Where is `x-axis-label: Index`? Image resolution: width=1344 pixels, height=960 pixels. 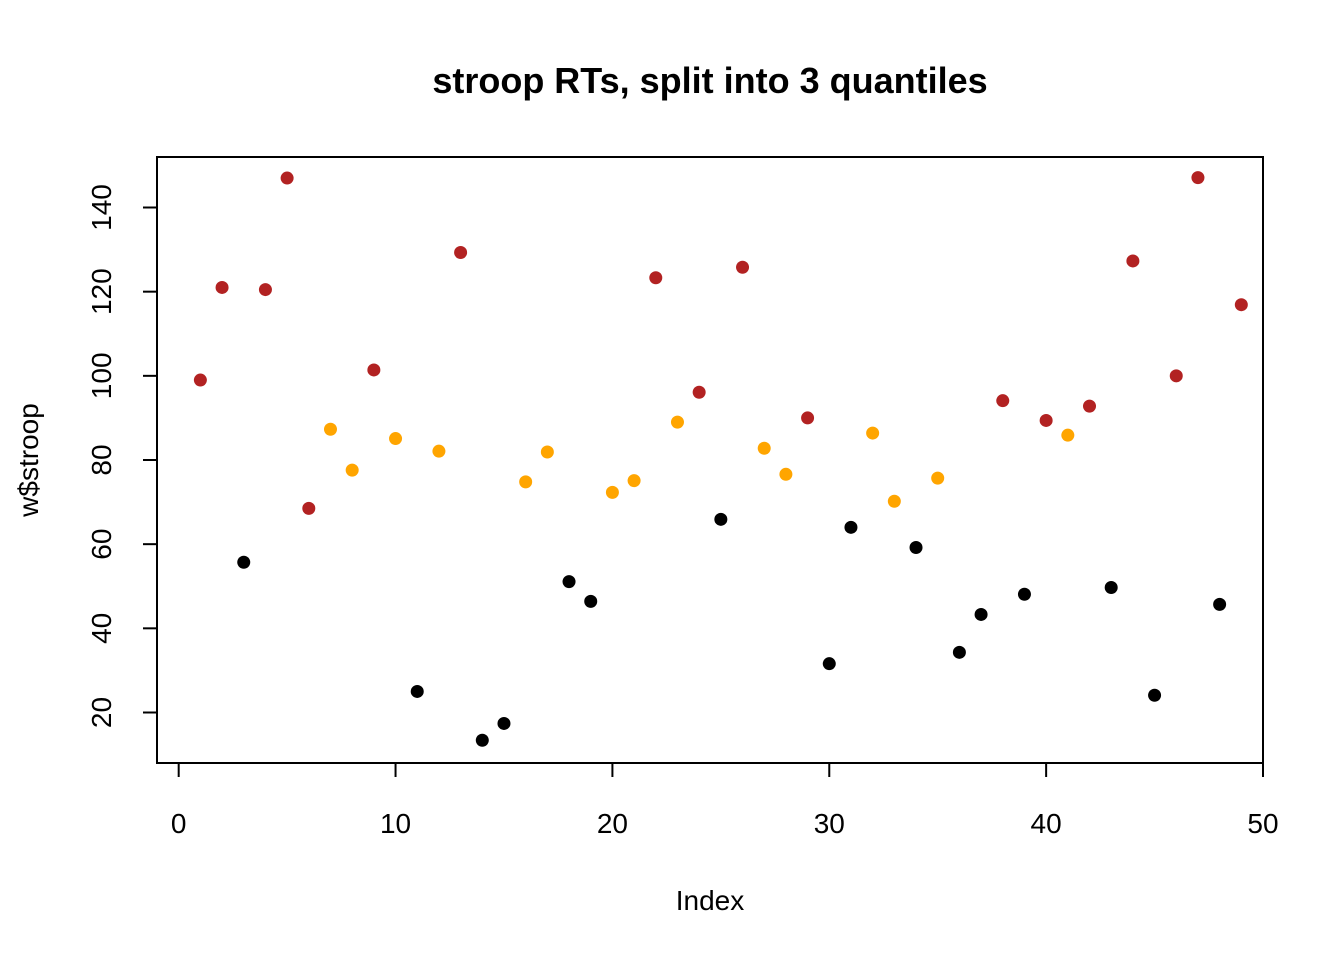
x-axis-label: Index is located at coordinates (710, 900).